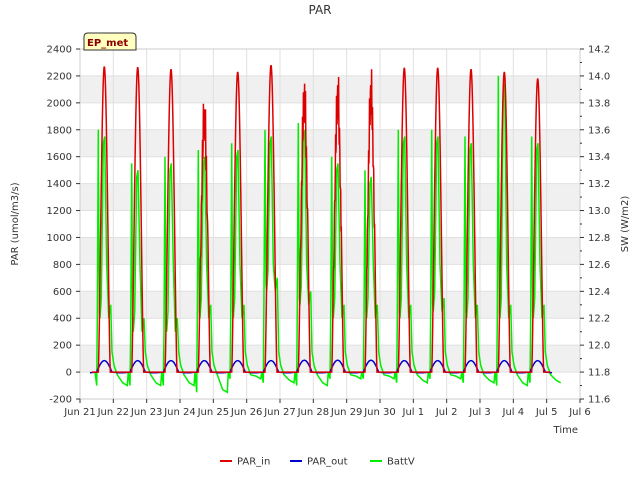  What do you see at coordinates (59, 103) in the screenshot?
I see `left-tick-label: 2000` at bounding box center [59, 103].